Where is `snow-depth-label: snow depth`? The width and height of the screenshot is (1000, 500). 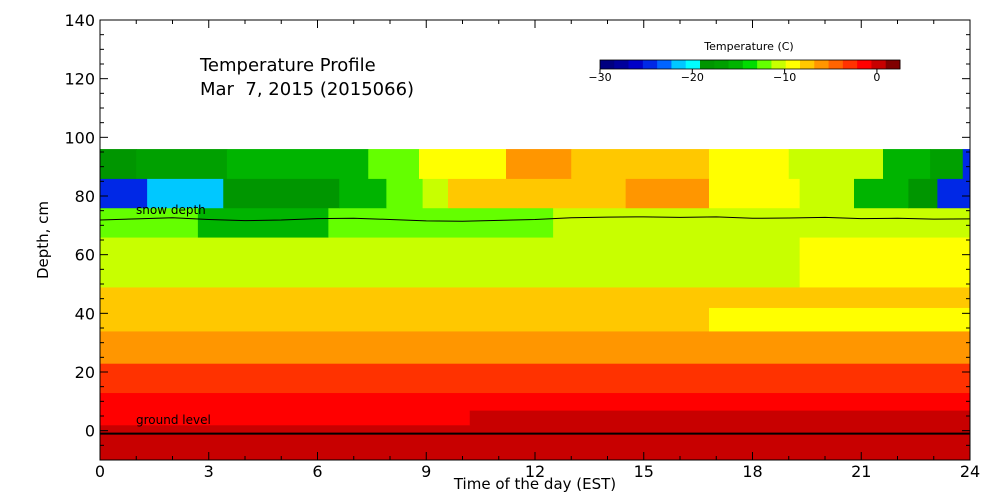
snow-depth-label: snow depth is located at coordinates (171, 210).